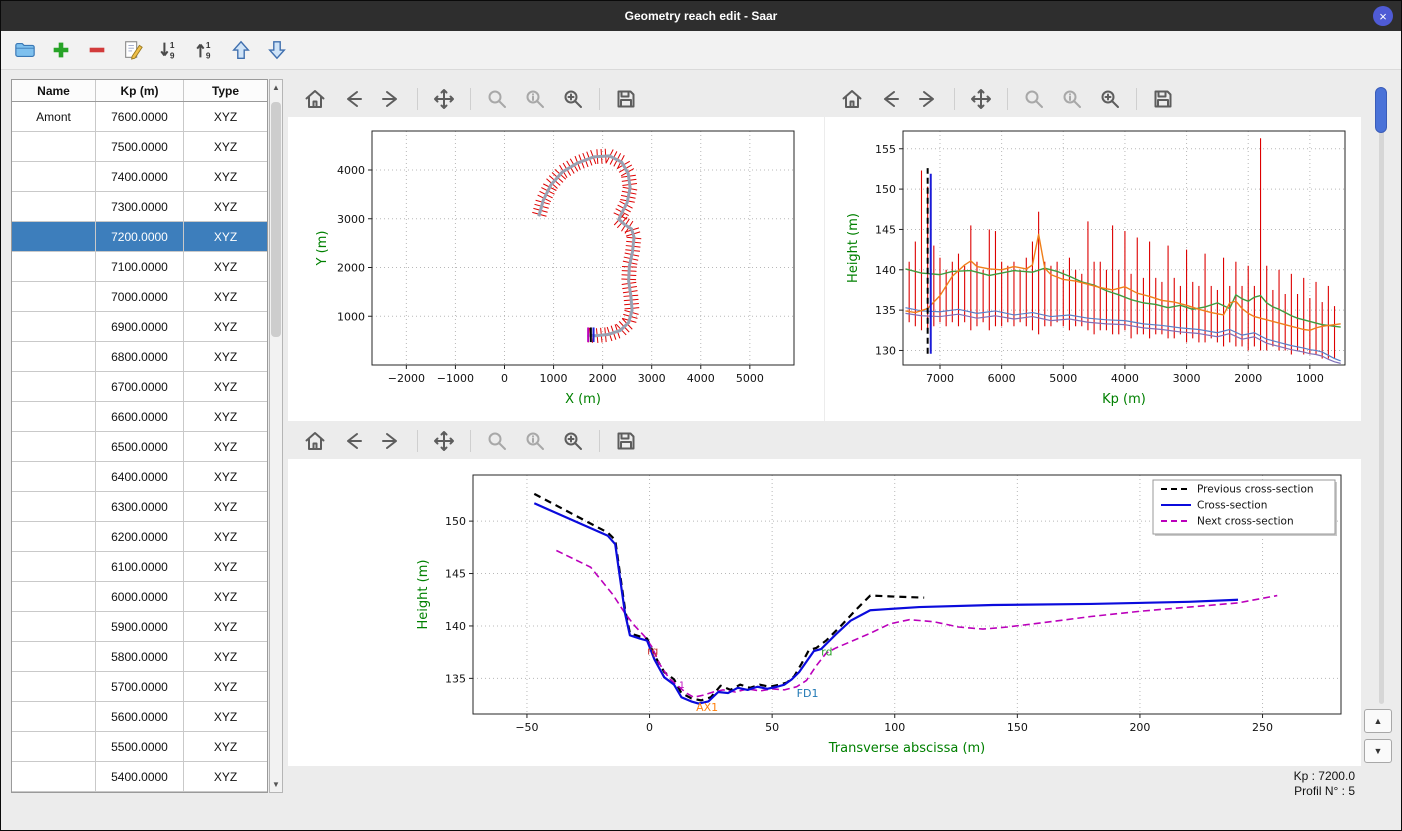  What do you see at coordinates (1383, 16) in the screenshot?
I see `close-button: ×` at bounding box center [1383, 16].